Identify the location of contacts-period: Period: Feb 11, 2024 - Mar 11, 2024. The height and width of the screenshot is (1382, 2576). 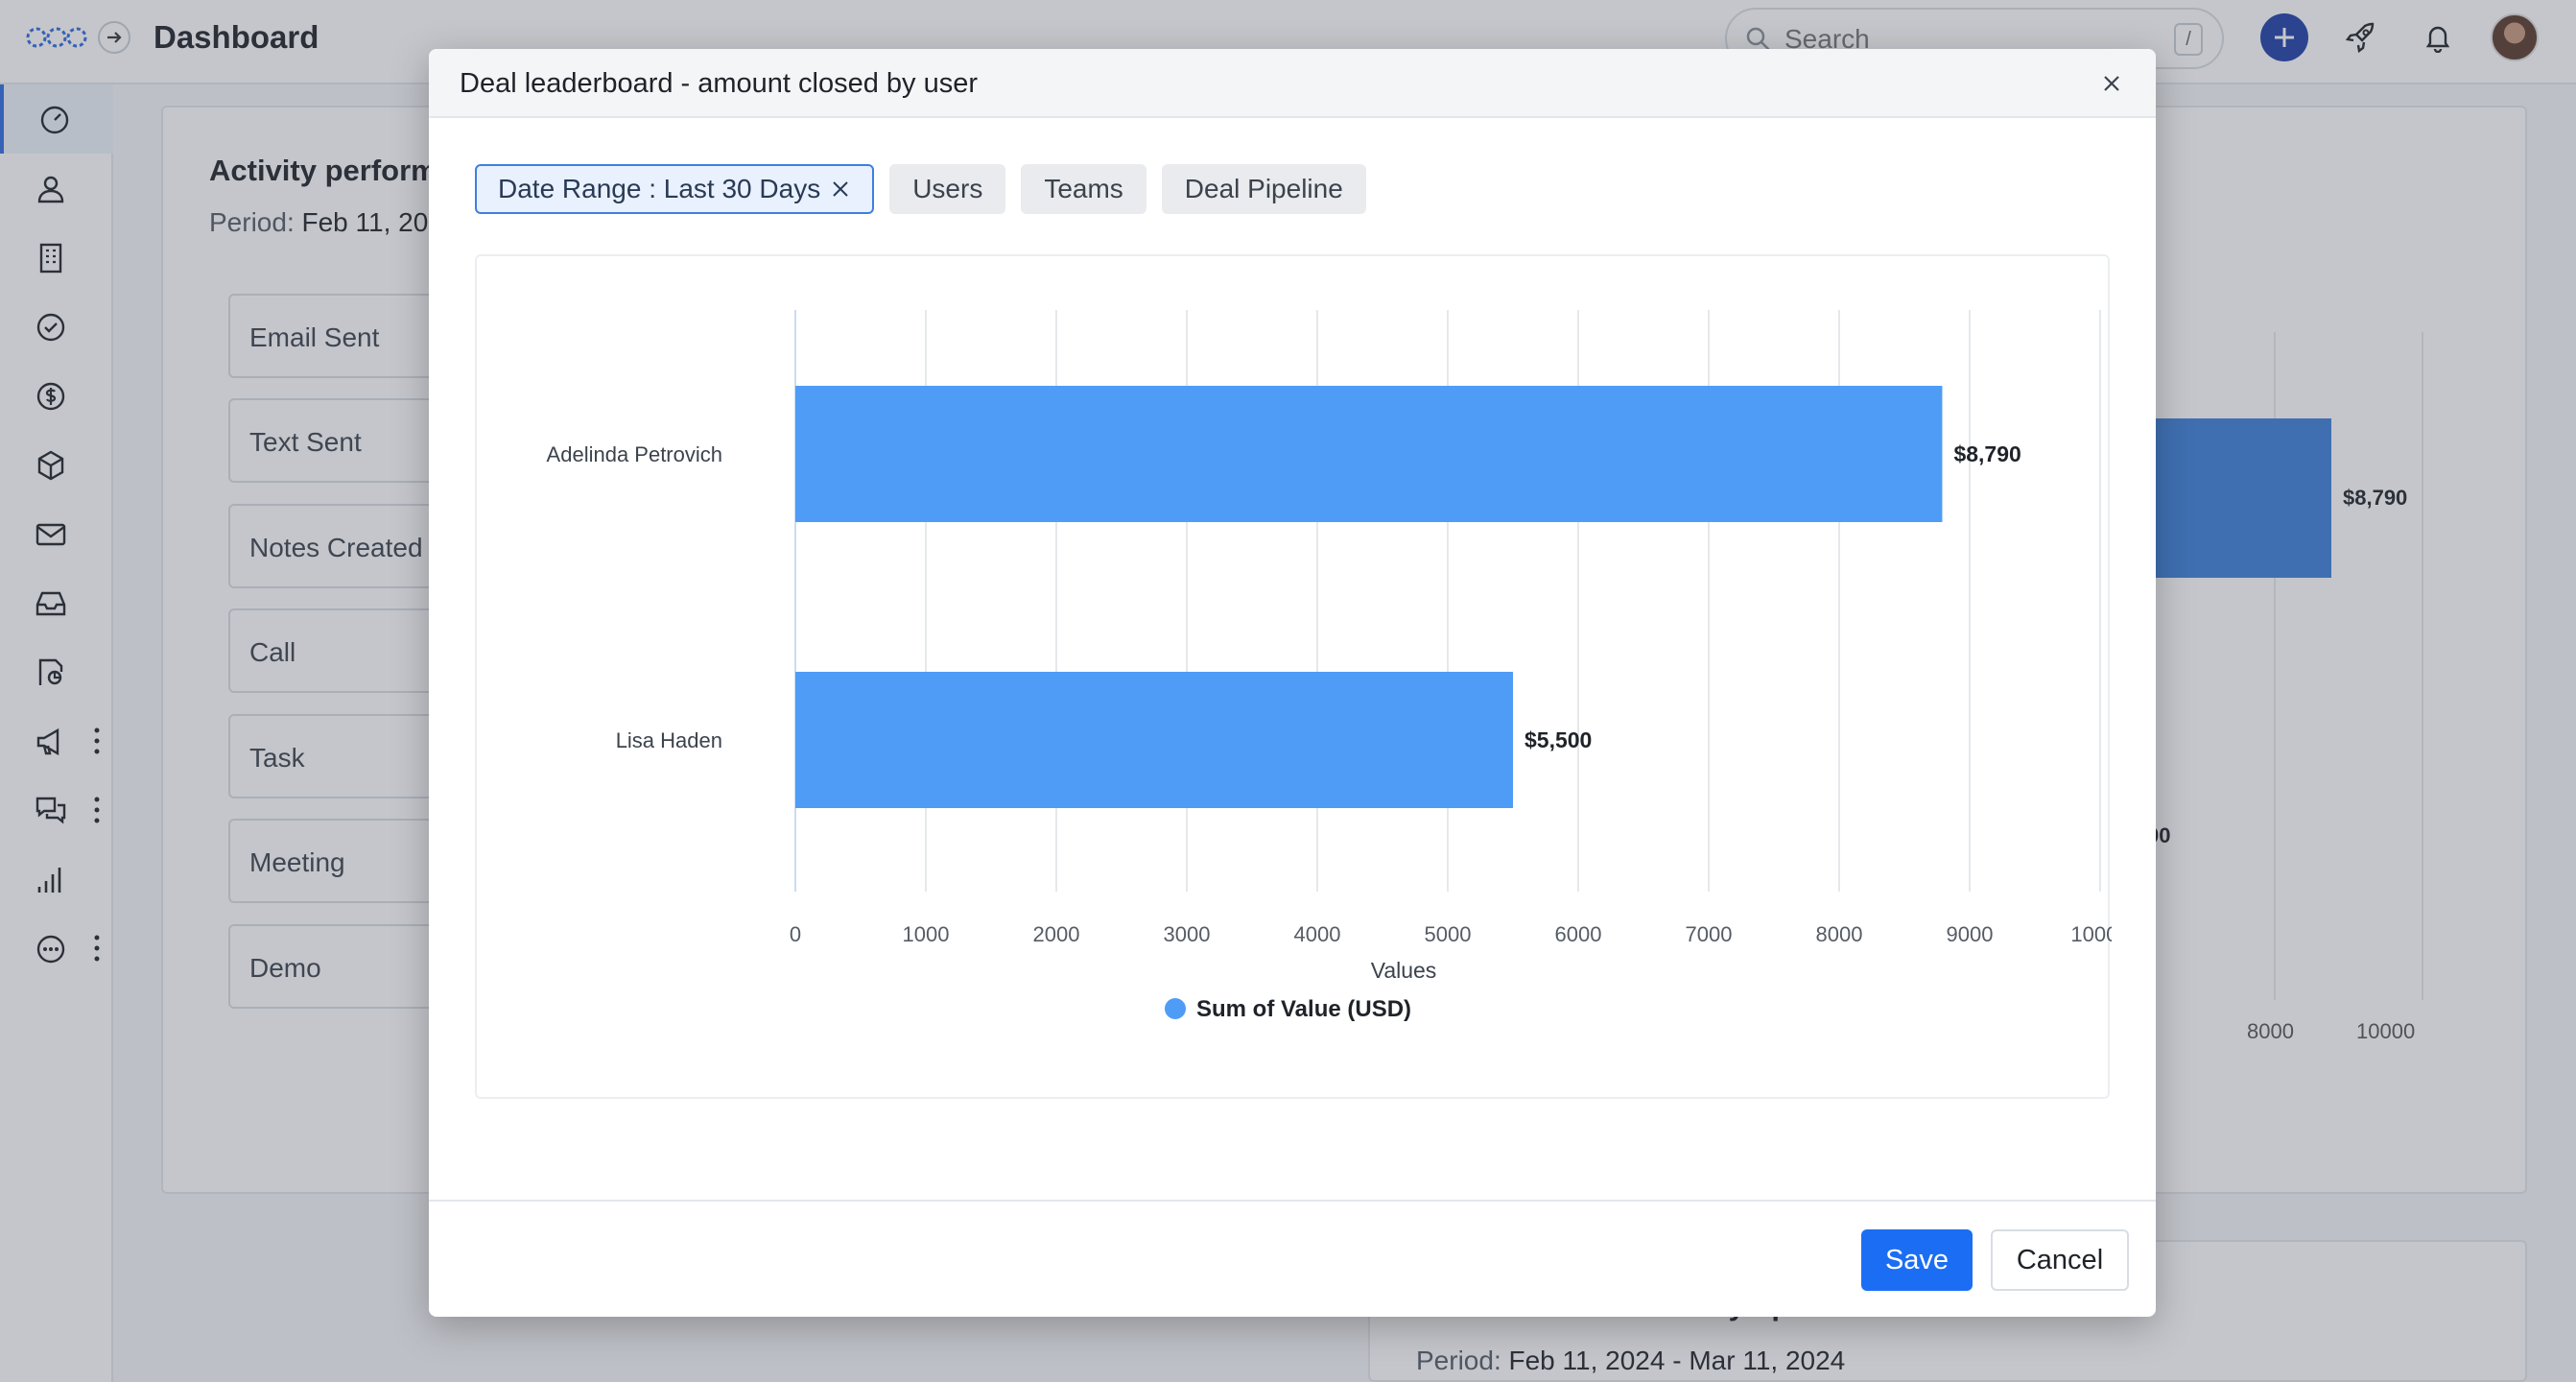
(1631, 1360).